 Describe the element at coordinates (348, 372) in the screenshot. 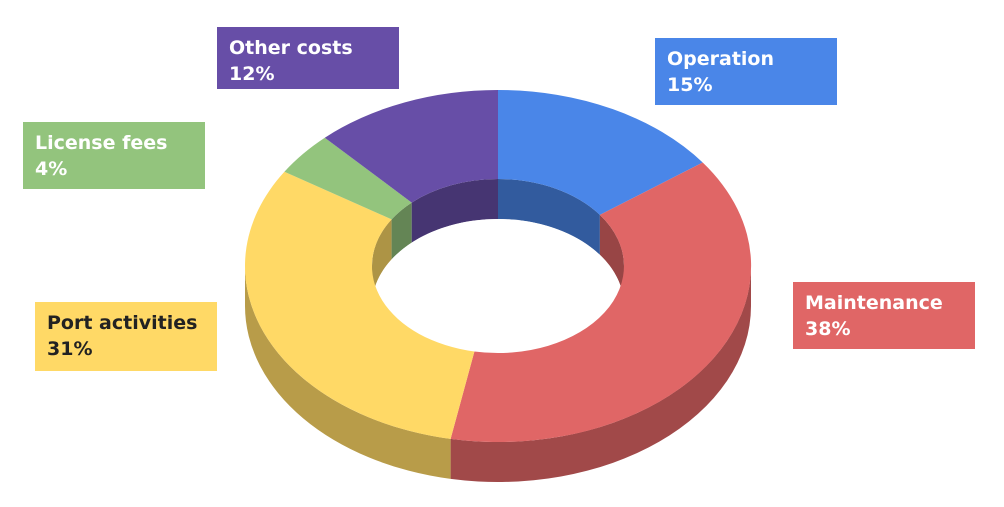

I see `side-wall-port-activities` at that location.